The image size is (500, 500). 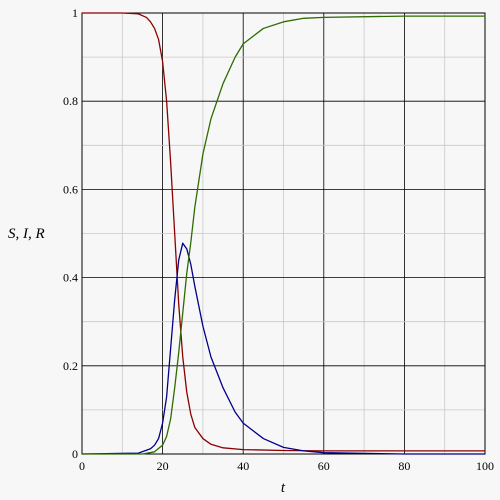 What do you see at coordinates (283, 488) in the screenshot?
I see `x-axis-title: t` at bounding box center [283, 488].